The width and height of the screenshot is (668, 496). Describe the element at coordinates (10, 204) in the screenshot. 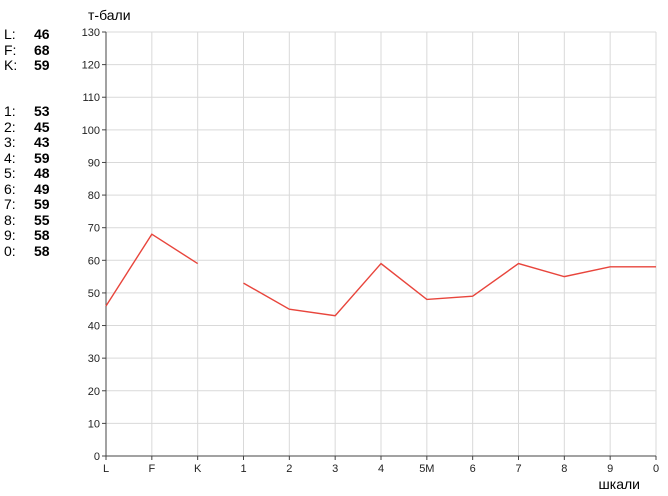

I see `score-label: 7:` at that location.